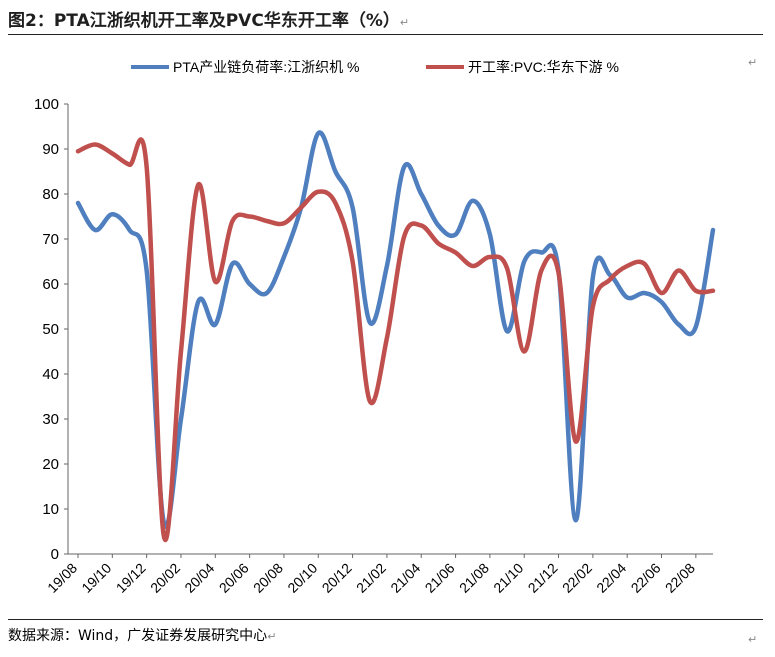 Image resolution: width=775 pixels, height=657 pixels. Describe the element at coordinates (138, 636) in the screenshot. I see `source-text: 数据来源：Wind，广发证券发展研究中心` at that location.